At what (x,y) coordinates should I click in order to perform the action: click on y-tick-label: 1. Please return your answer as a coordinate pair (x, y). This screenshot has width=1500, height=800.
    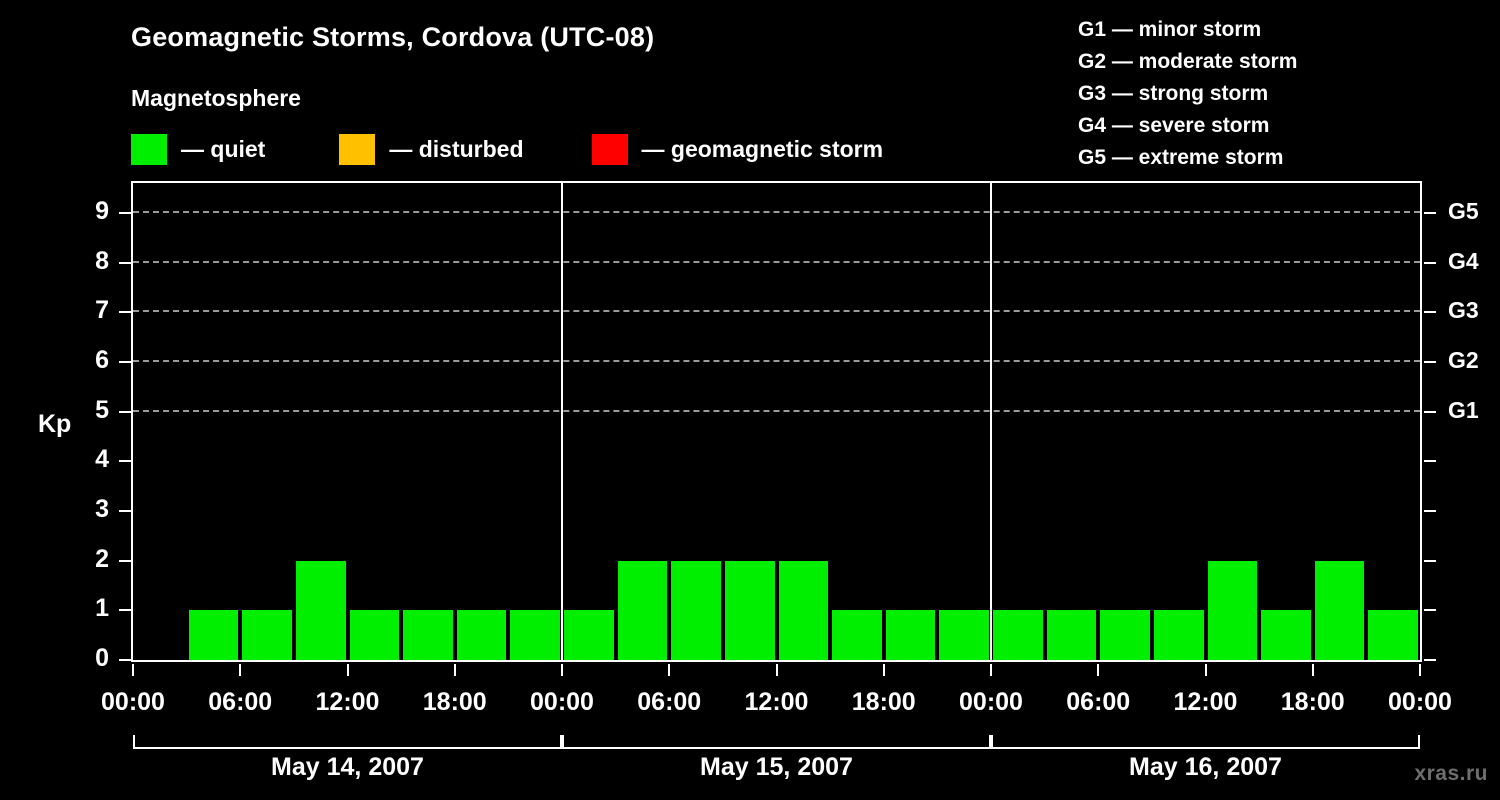
    Looking at the image, I should click on (102, 608).